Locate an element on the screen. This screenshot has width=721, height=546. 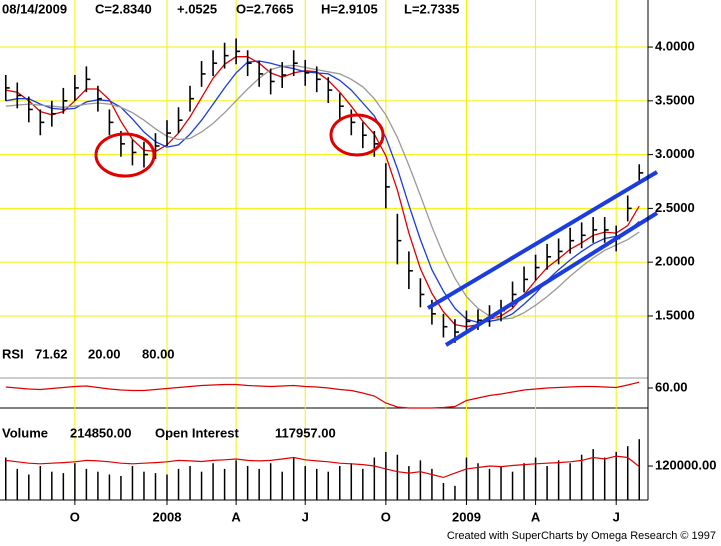
x-tick-label: 2009 is located at coordinates (466, 516).